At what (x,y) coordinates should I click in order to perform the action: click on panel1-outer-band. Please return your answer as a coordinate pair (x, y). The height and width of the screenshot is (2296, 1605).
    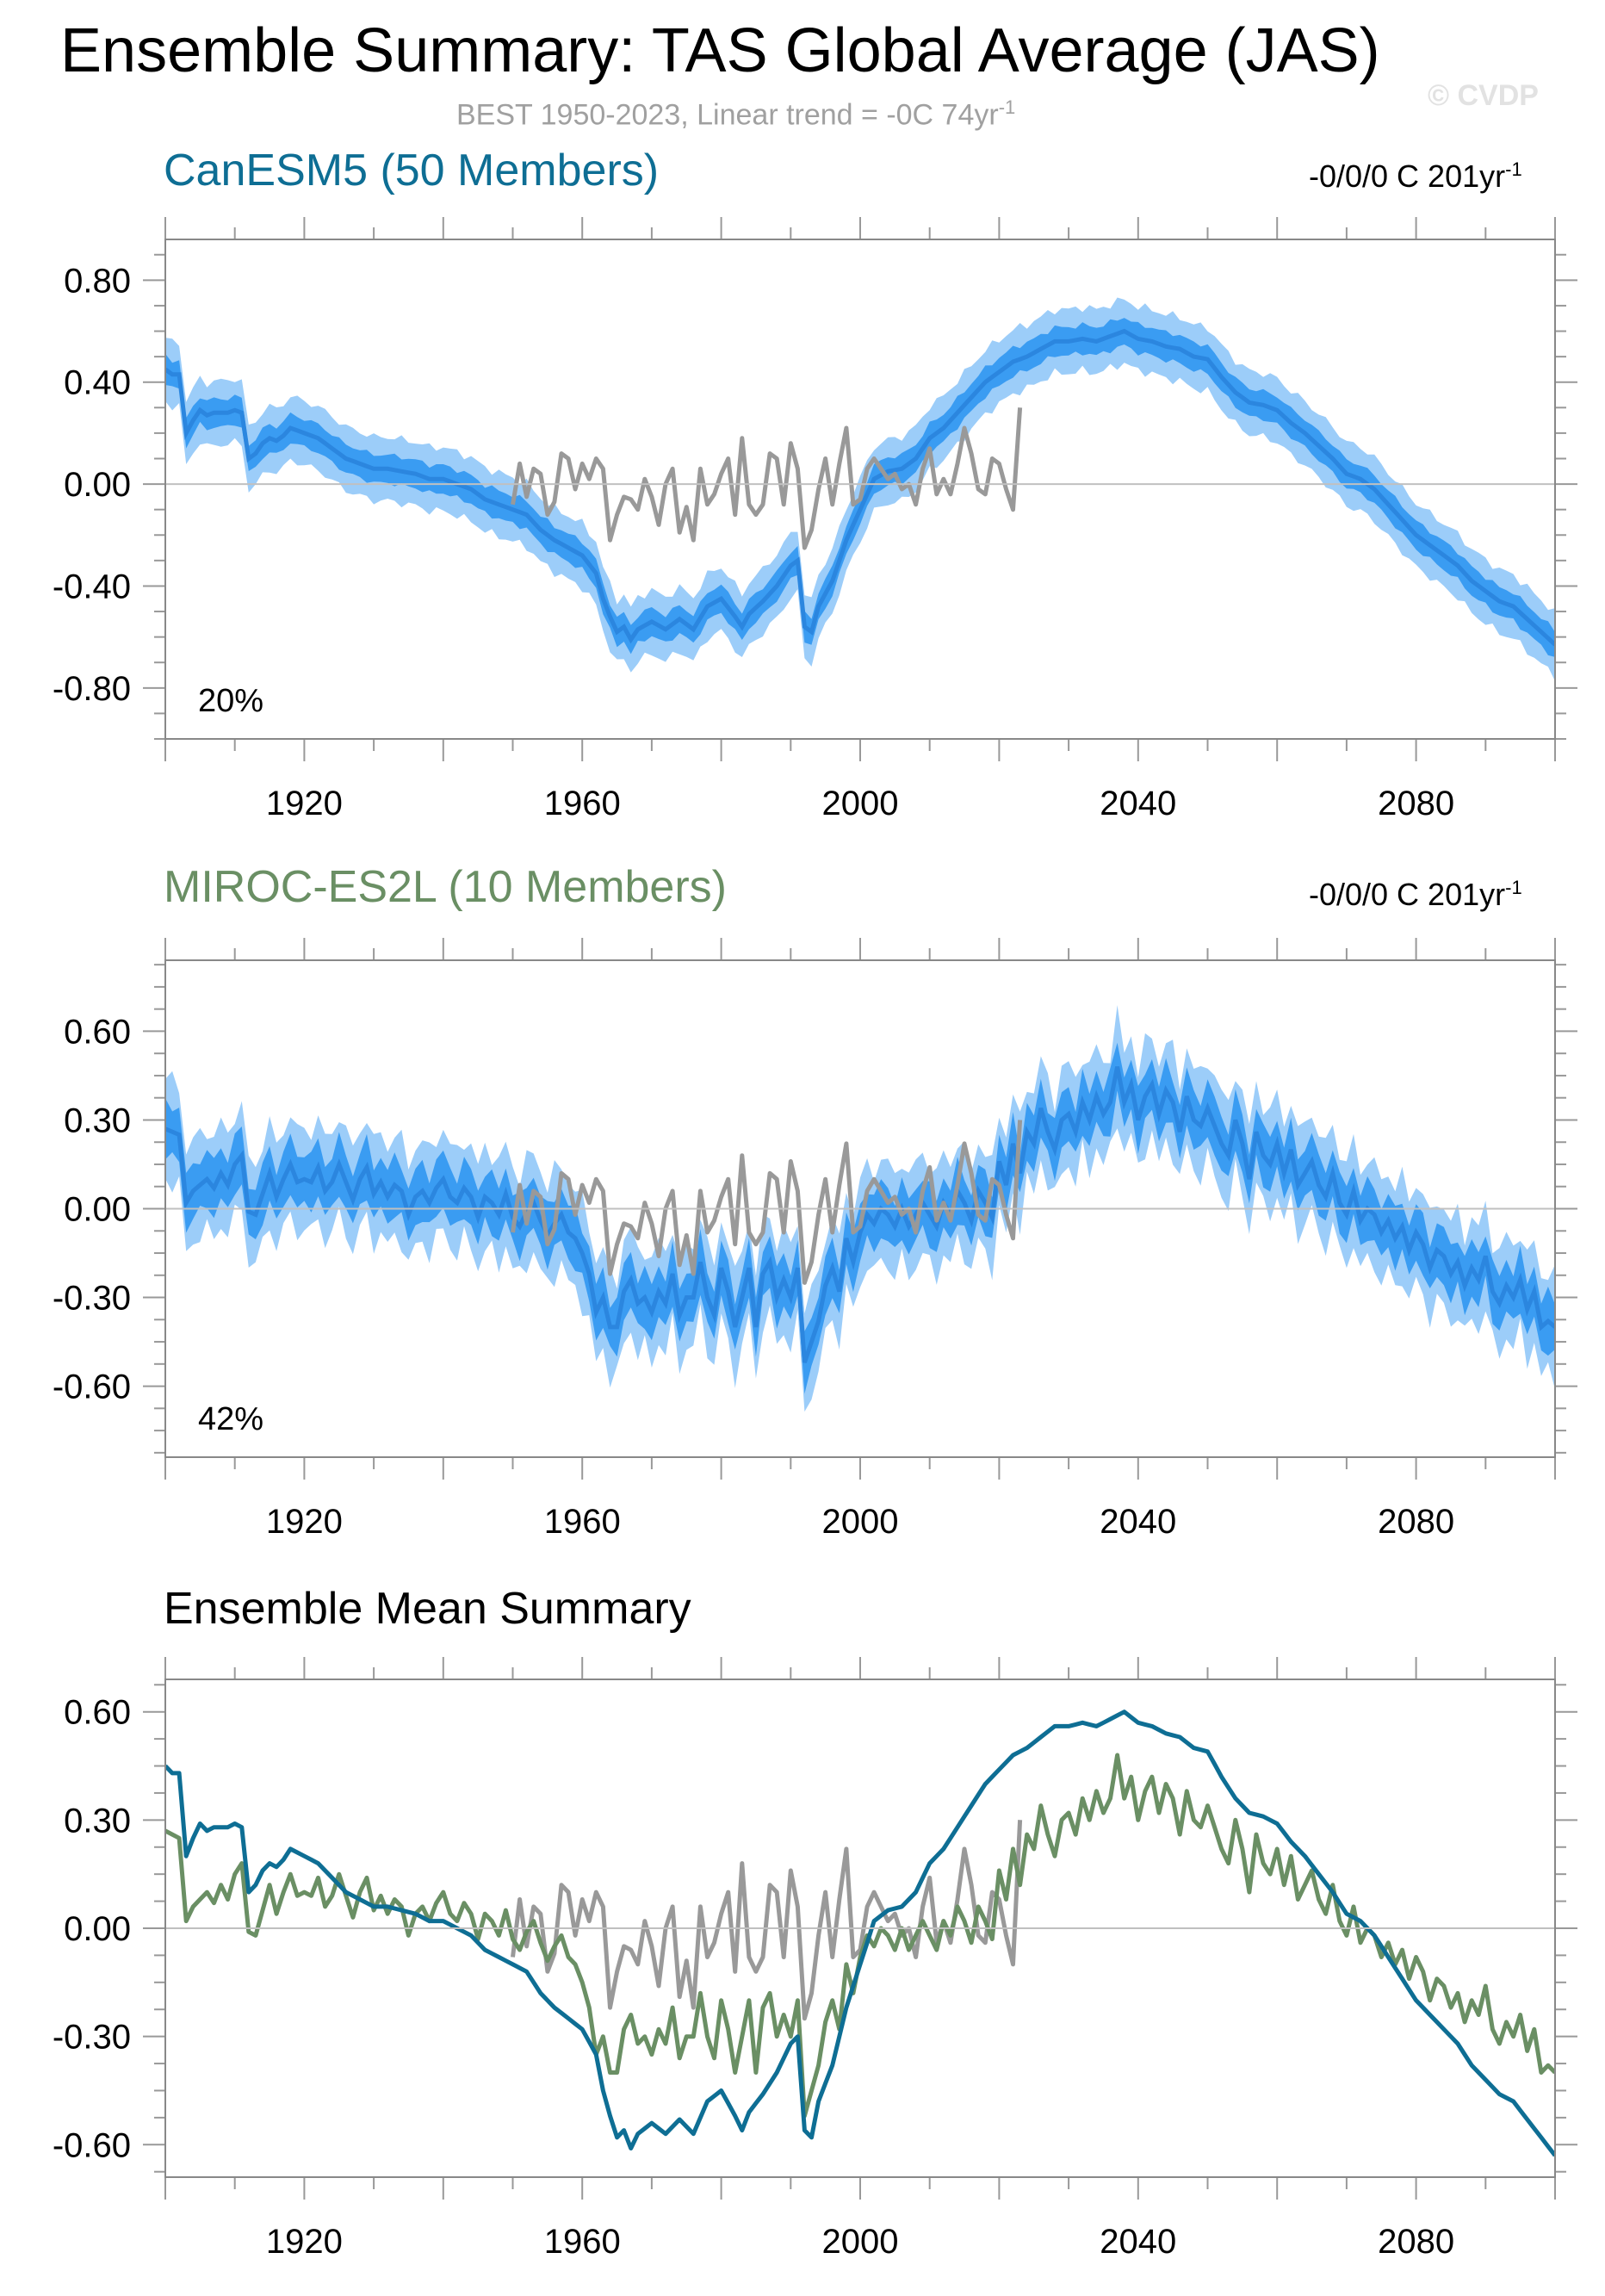
    Looking at the image, I should click on (860, 489).